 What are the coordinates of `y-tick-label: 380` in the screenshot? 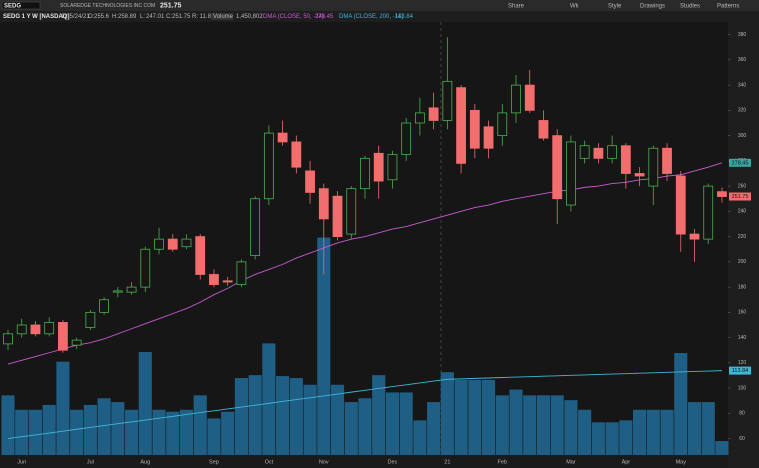 It's located at (742, 35).